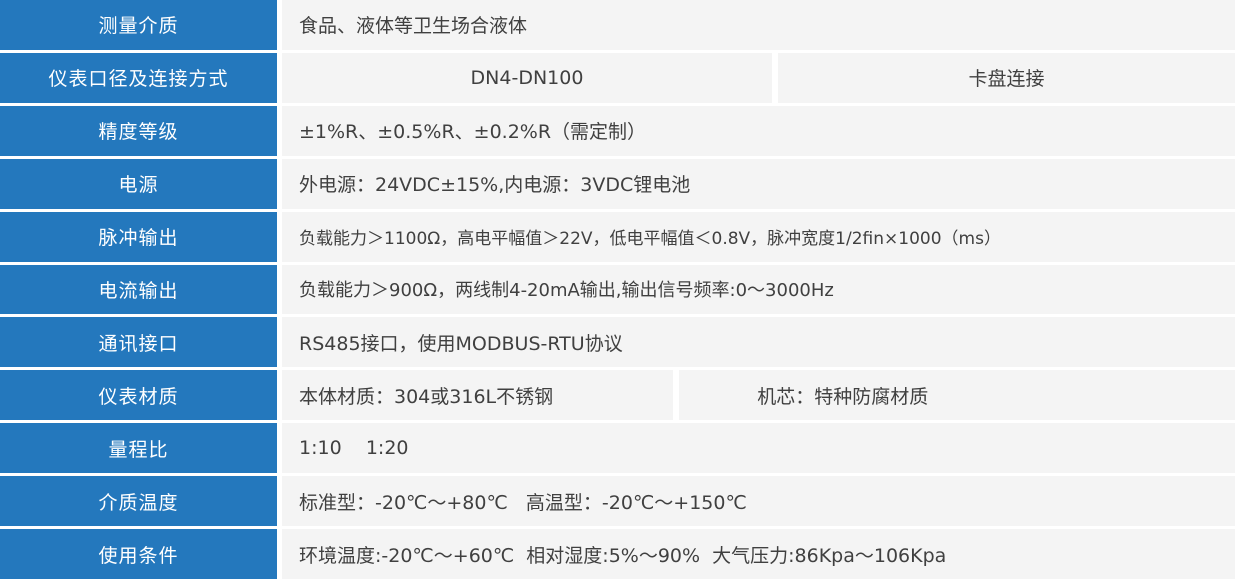 This screenshot has height=579, width=1235. I want to click on value-cell: DN4-DN100, so click(527, 77).